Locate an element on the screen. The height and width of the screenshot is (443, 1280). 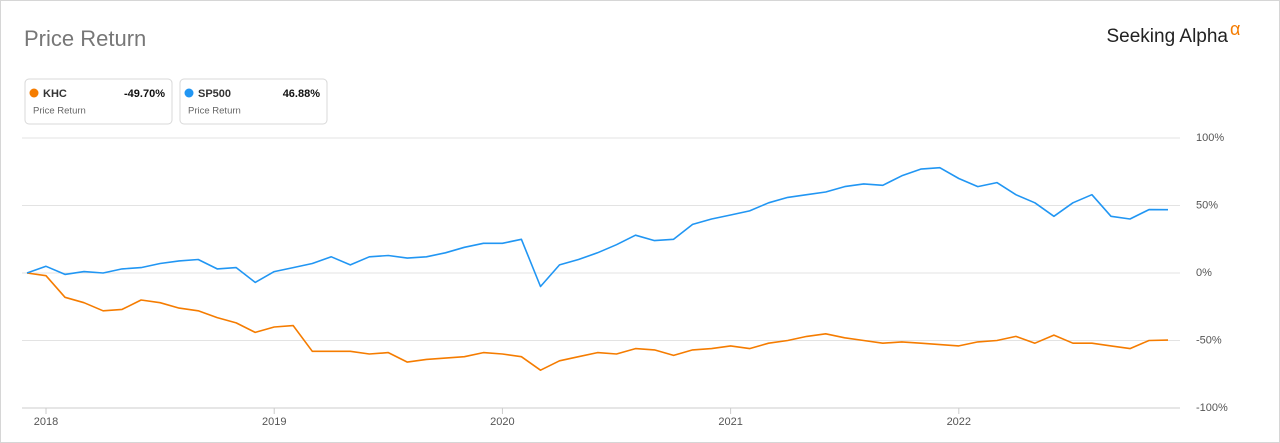
x-tick-label: 2019 is located at coordinates (274, 422).